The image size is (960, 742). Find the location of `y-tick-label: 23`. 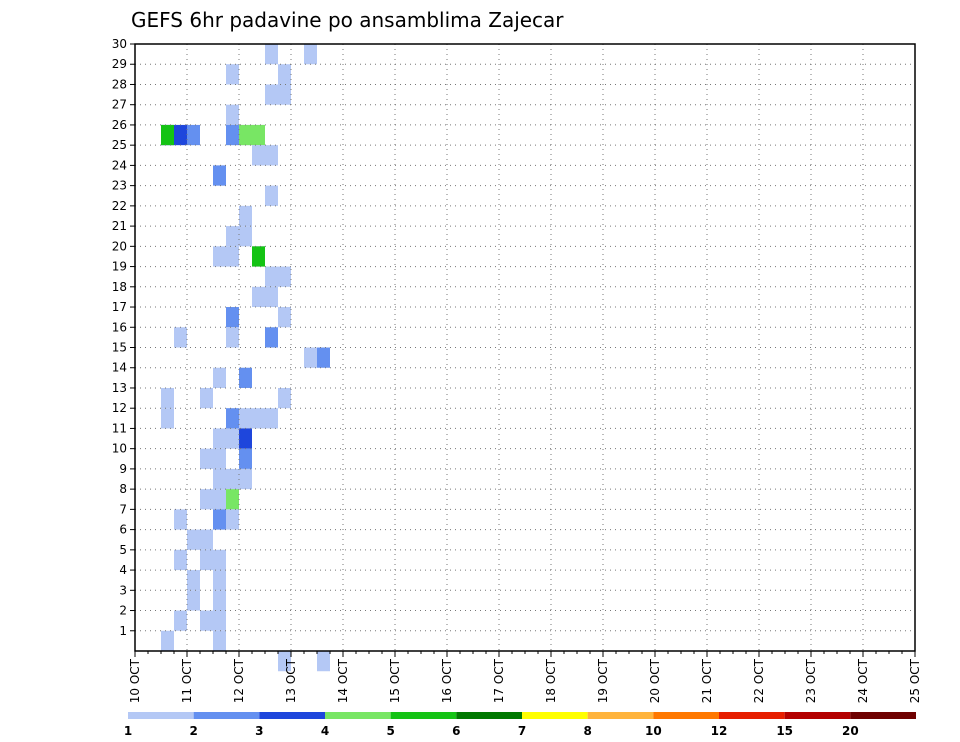

y-tick-label: 23 is located at coordinates (119, 186).